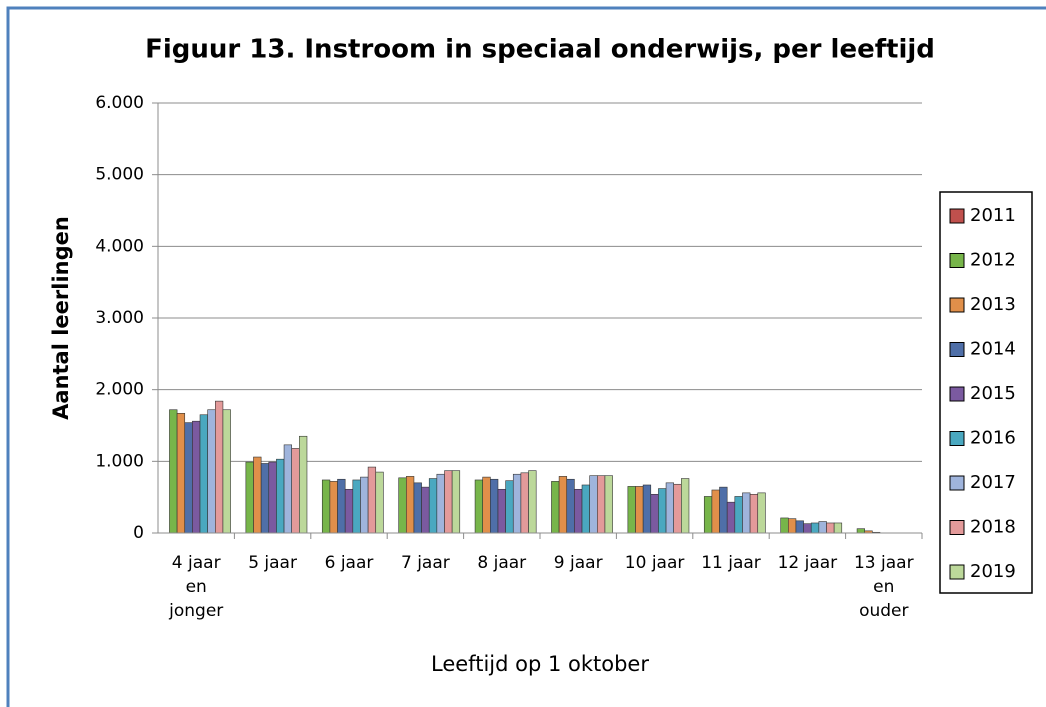  What do you see at coordinates (993, 482) in the screenshot?
I see `legend-label: 2017` at bounding box center [993, 482].